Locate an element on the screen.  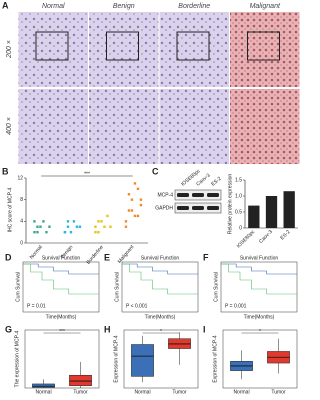
y-tick-label: 0.5 is located at coordinates (238, 212).